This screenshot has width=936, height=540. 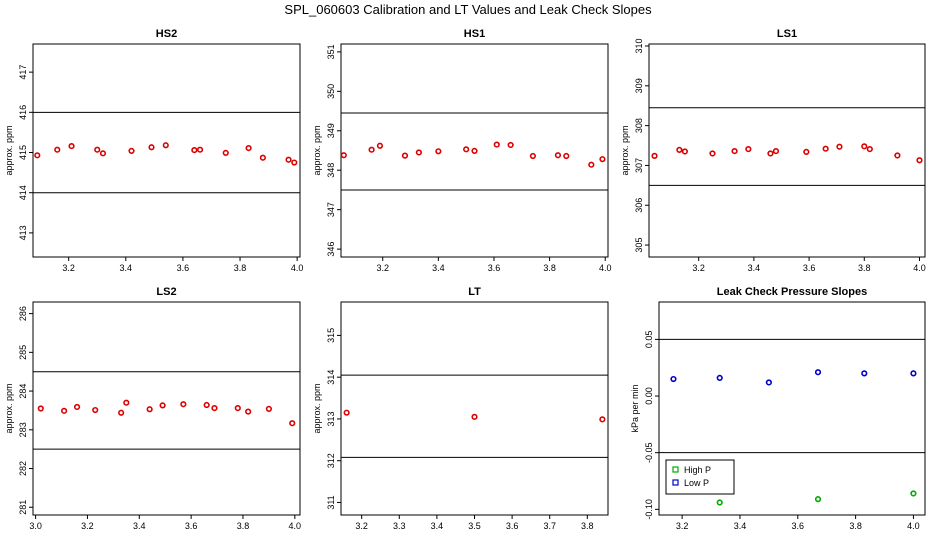 What do you see at coordinates (635, 408) in the screenshot?
I see `y-axis-label: kPa per min` at bounding box center [635, 408].